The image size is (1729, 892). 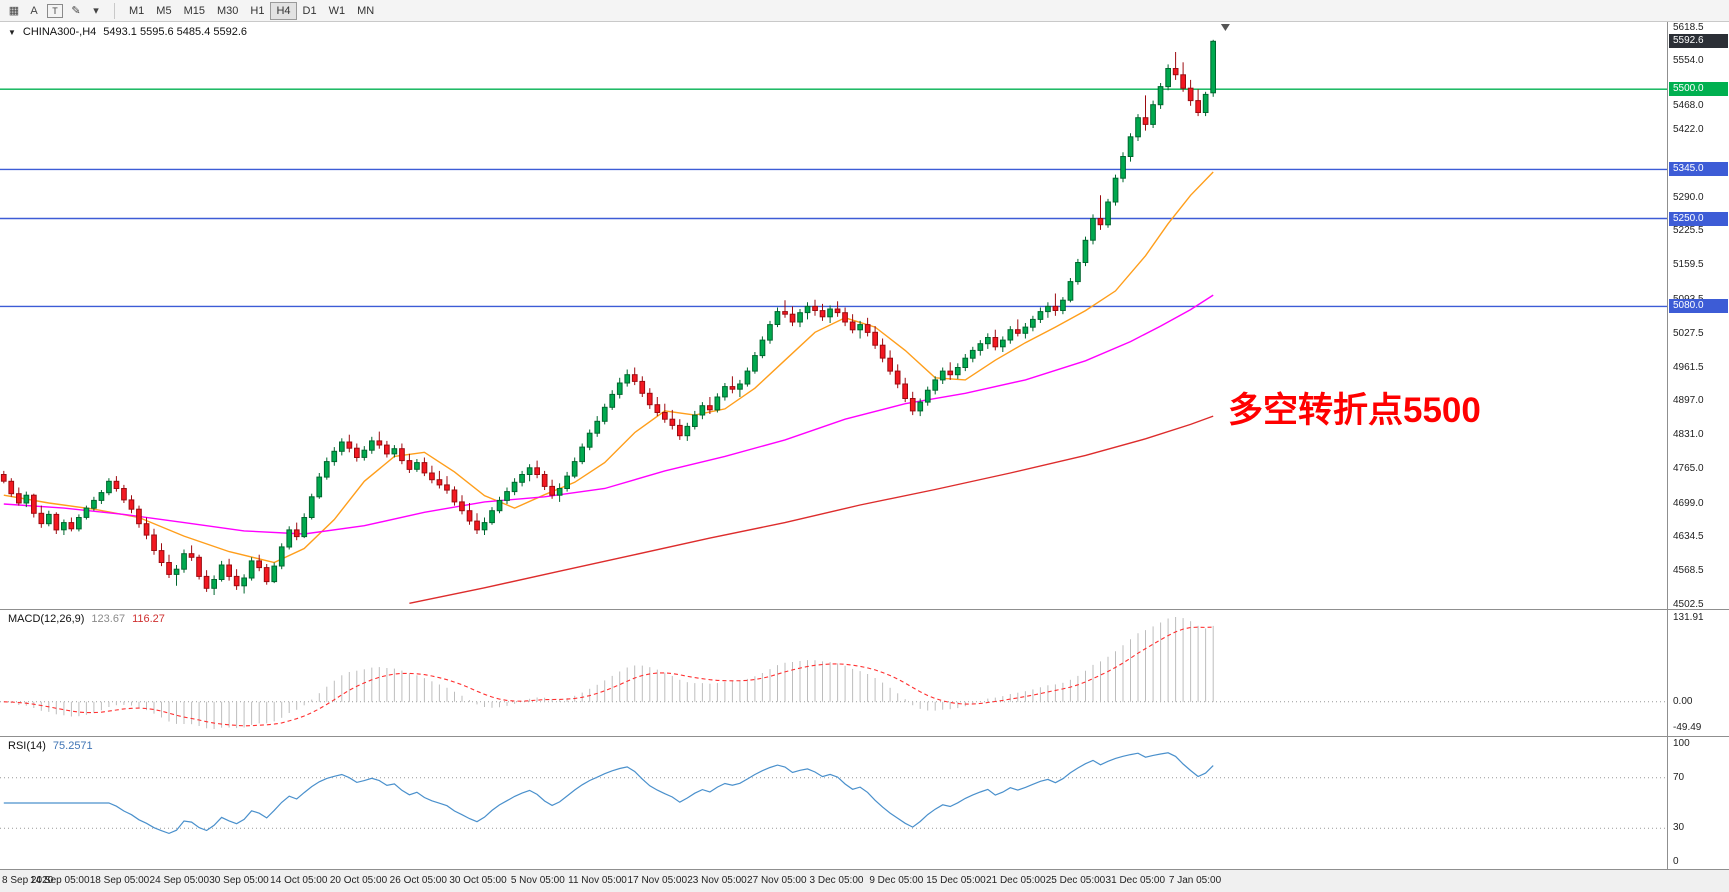 I want to click on date-label: 31 Dec 05:00, so click(x=1135, y=880).